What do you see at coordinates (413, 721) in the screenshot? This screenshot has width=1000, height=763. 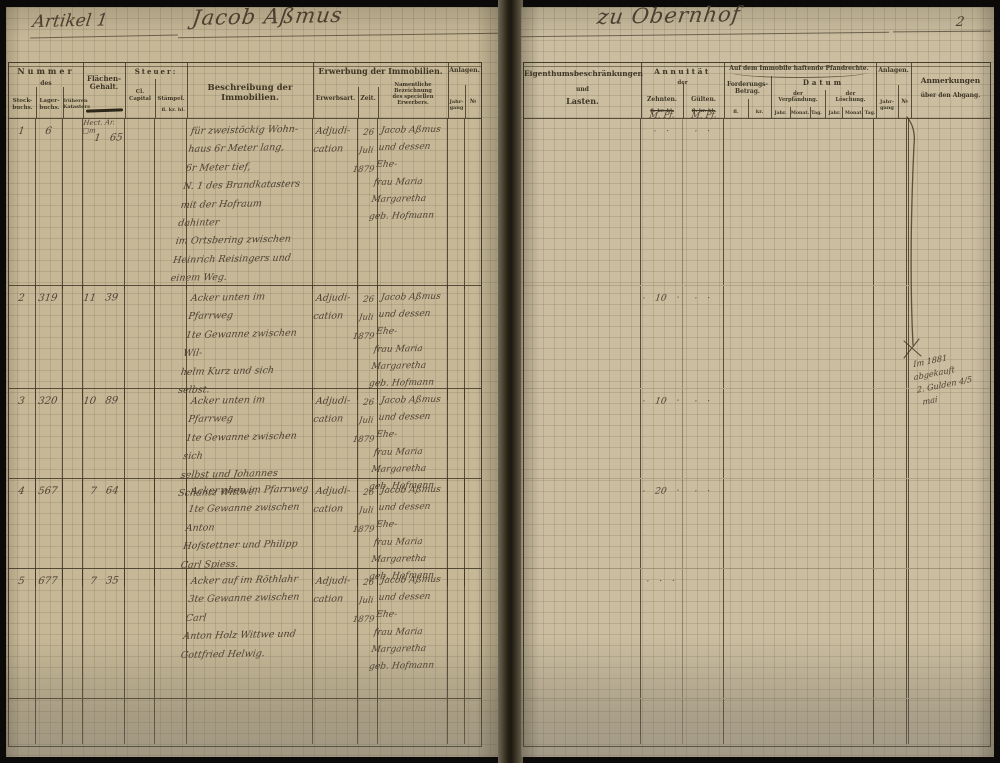 I see `erwerber-cell` at bounding box center [413, 721].